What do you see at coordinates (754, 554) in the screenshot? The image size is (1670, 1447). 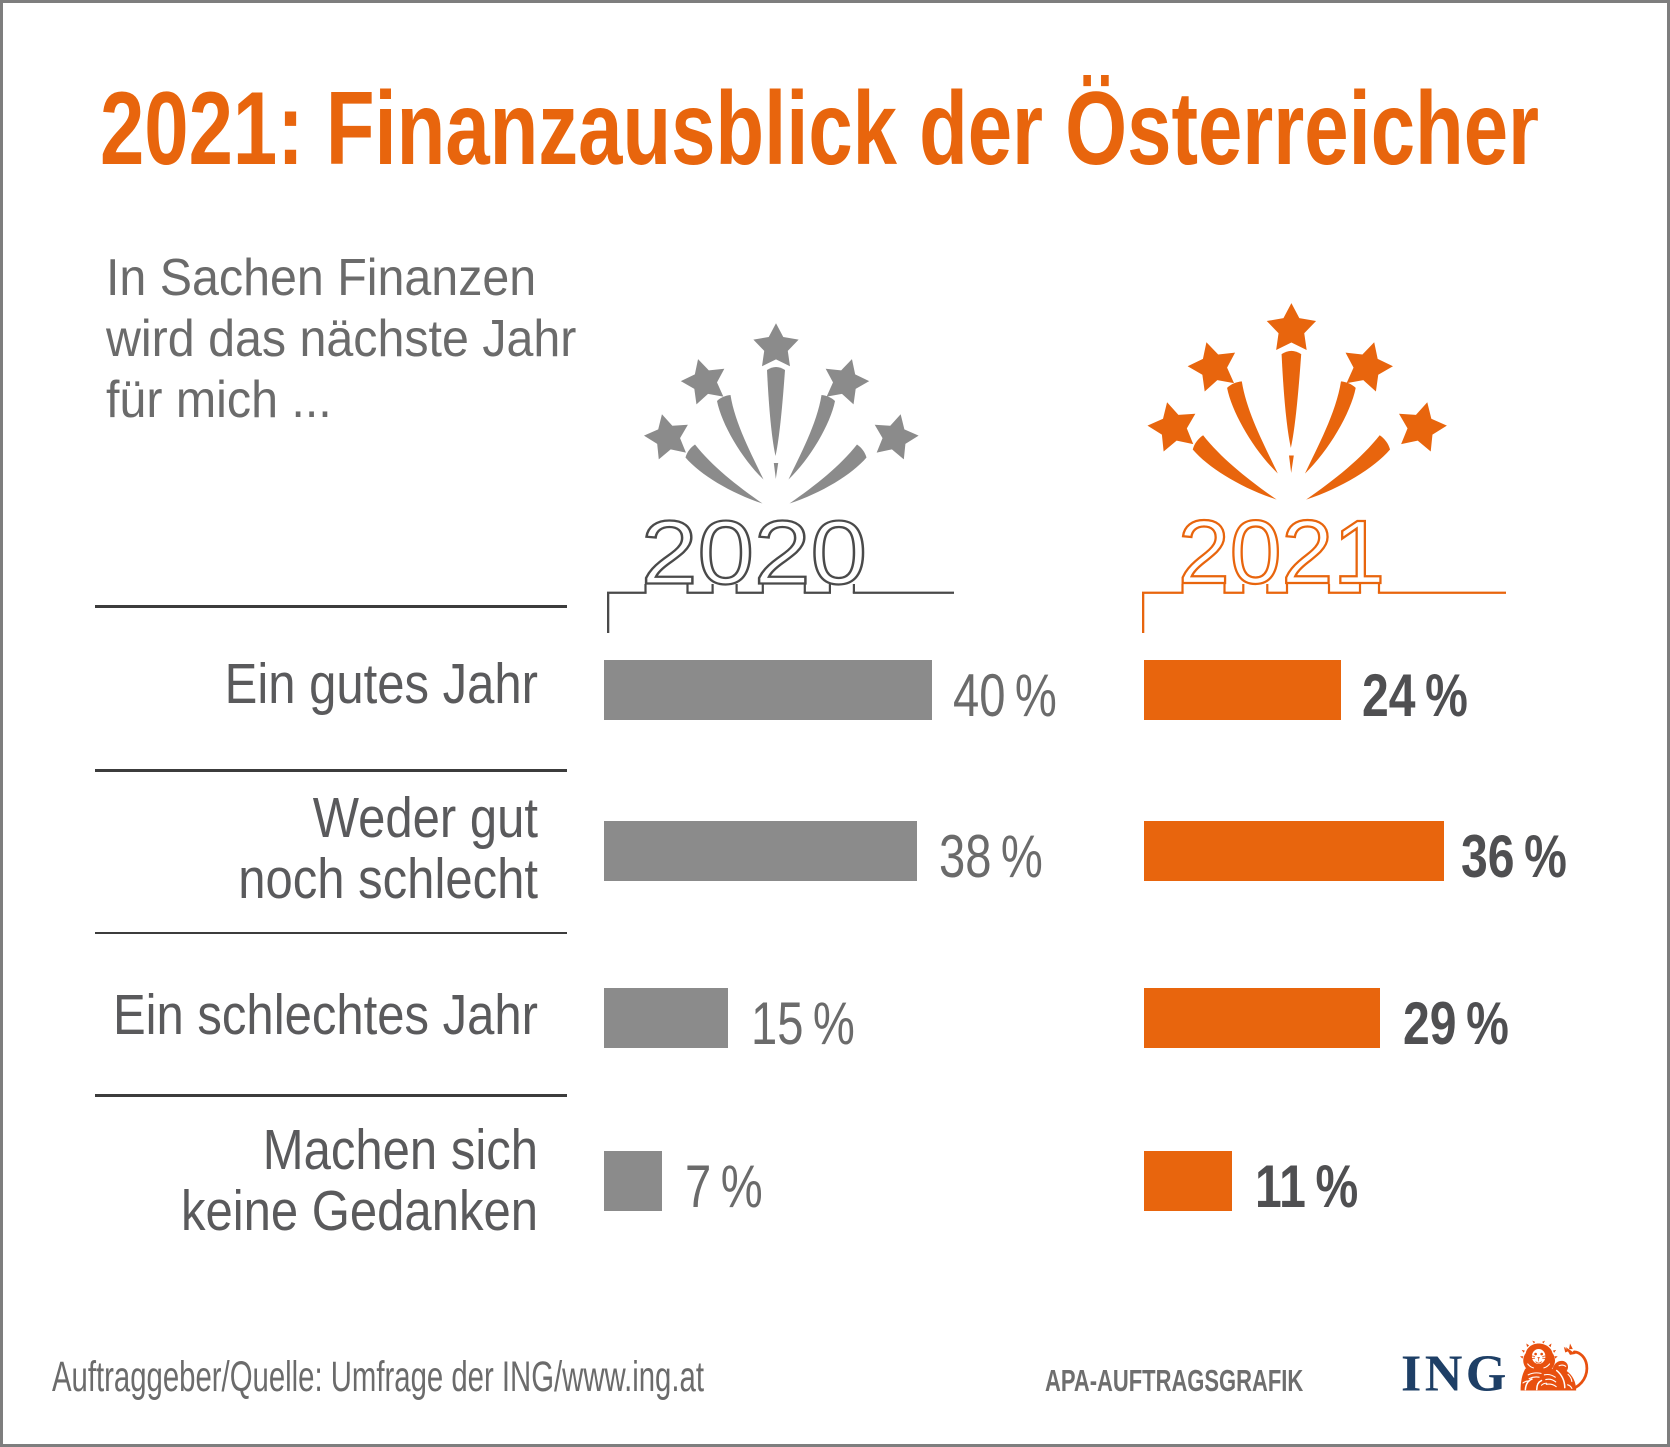 I see `svg-text: 2020` at bounding box center [754, 554].